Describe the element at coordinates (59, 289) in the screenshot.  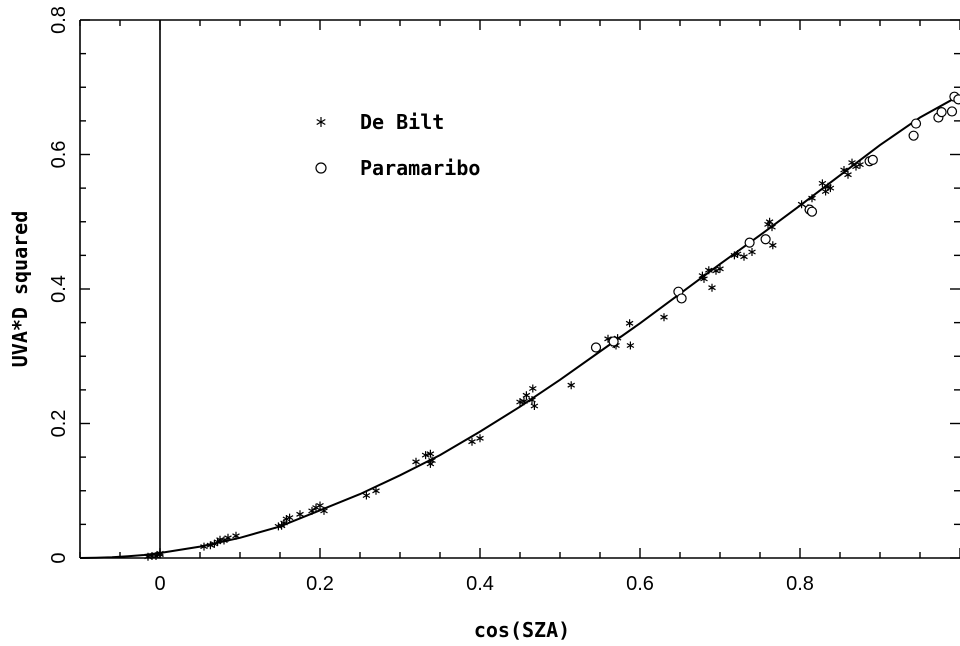
I see `y-tick-label: 0.4` at that location.